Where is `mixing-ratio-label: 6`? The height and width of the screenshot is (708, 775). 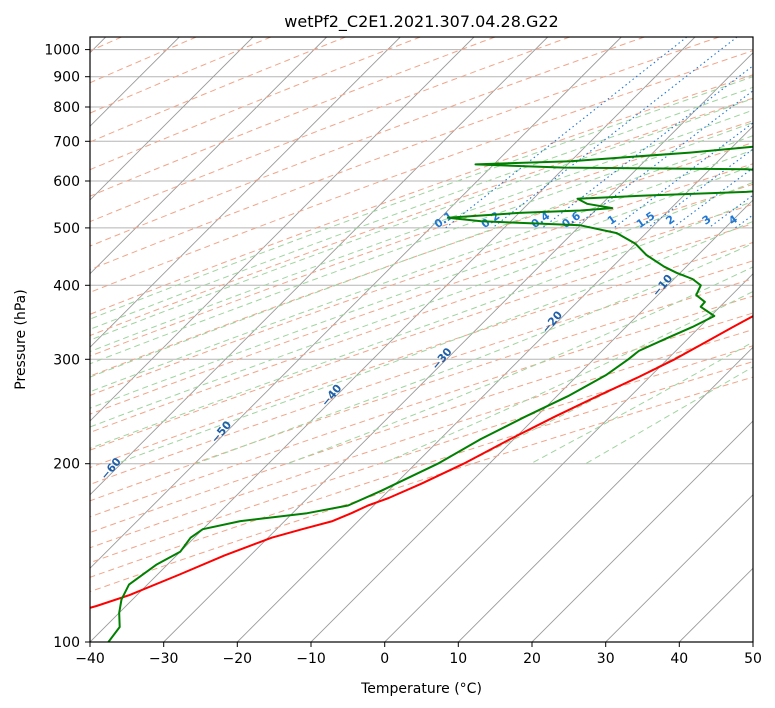
mixing-ratio-label: 6 is located at coordinates (770, 219).